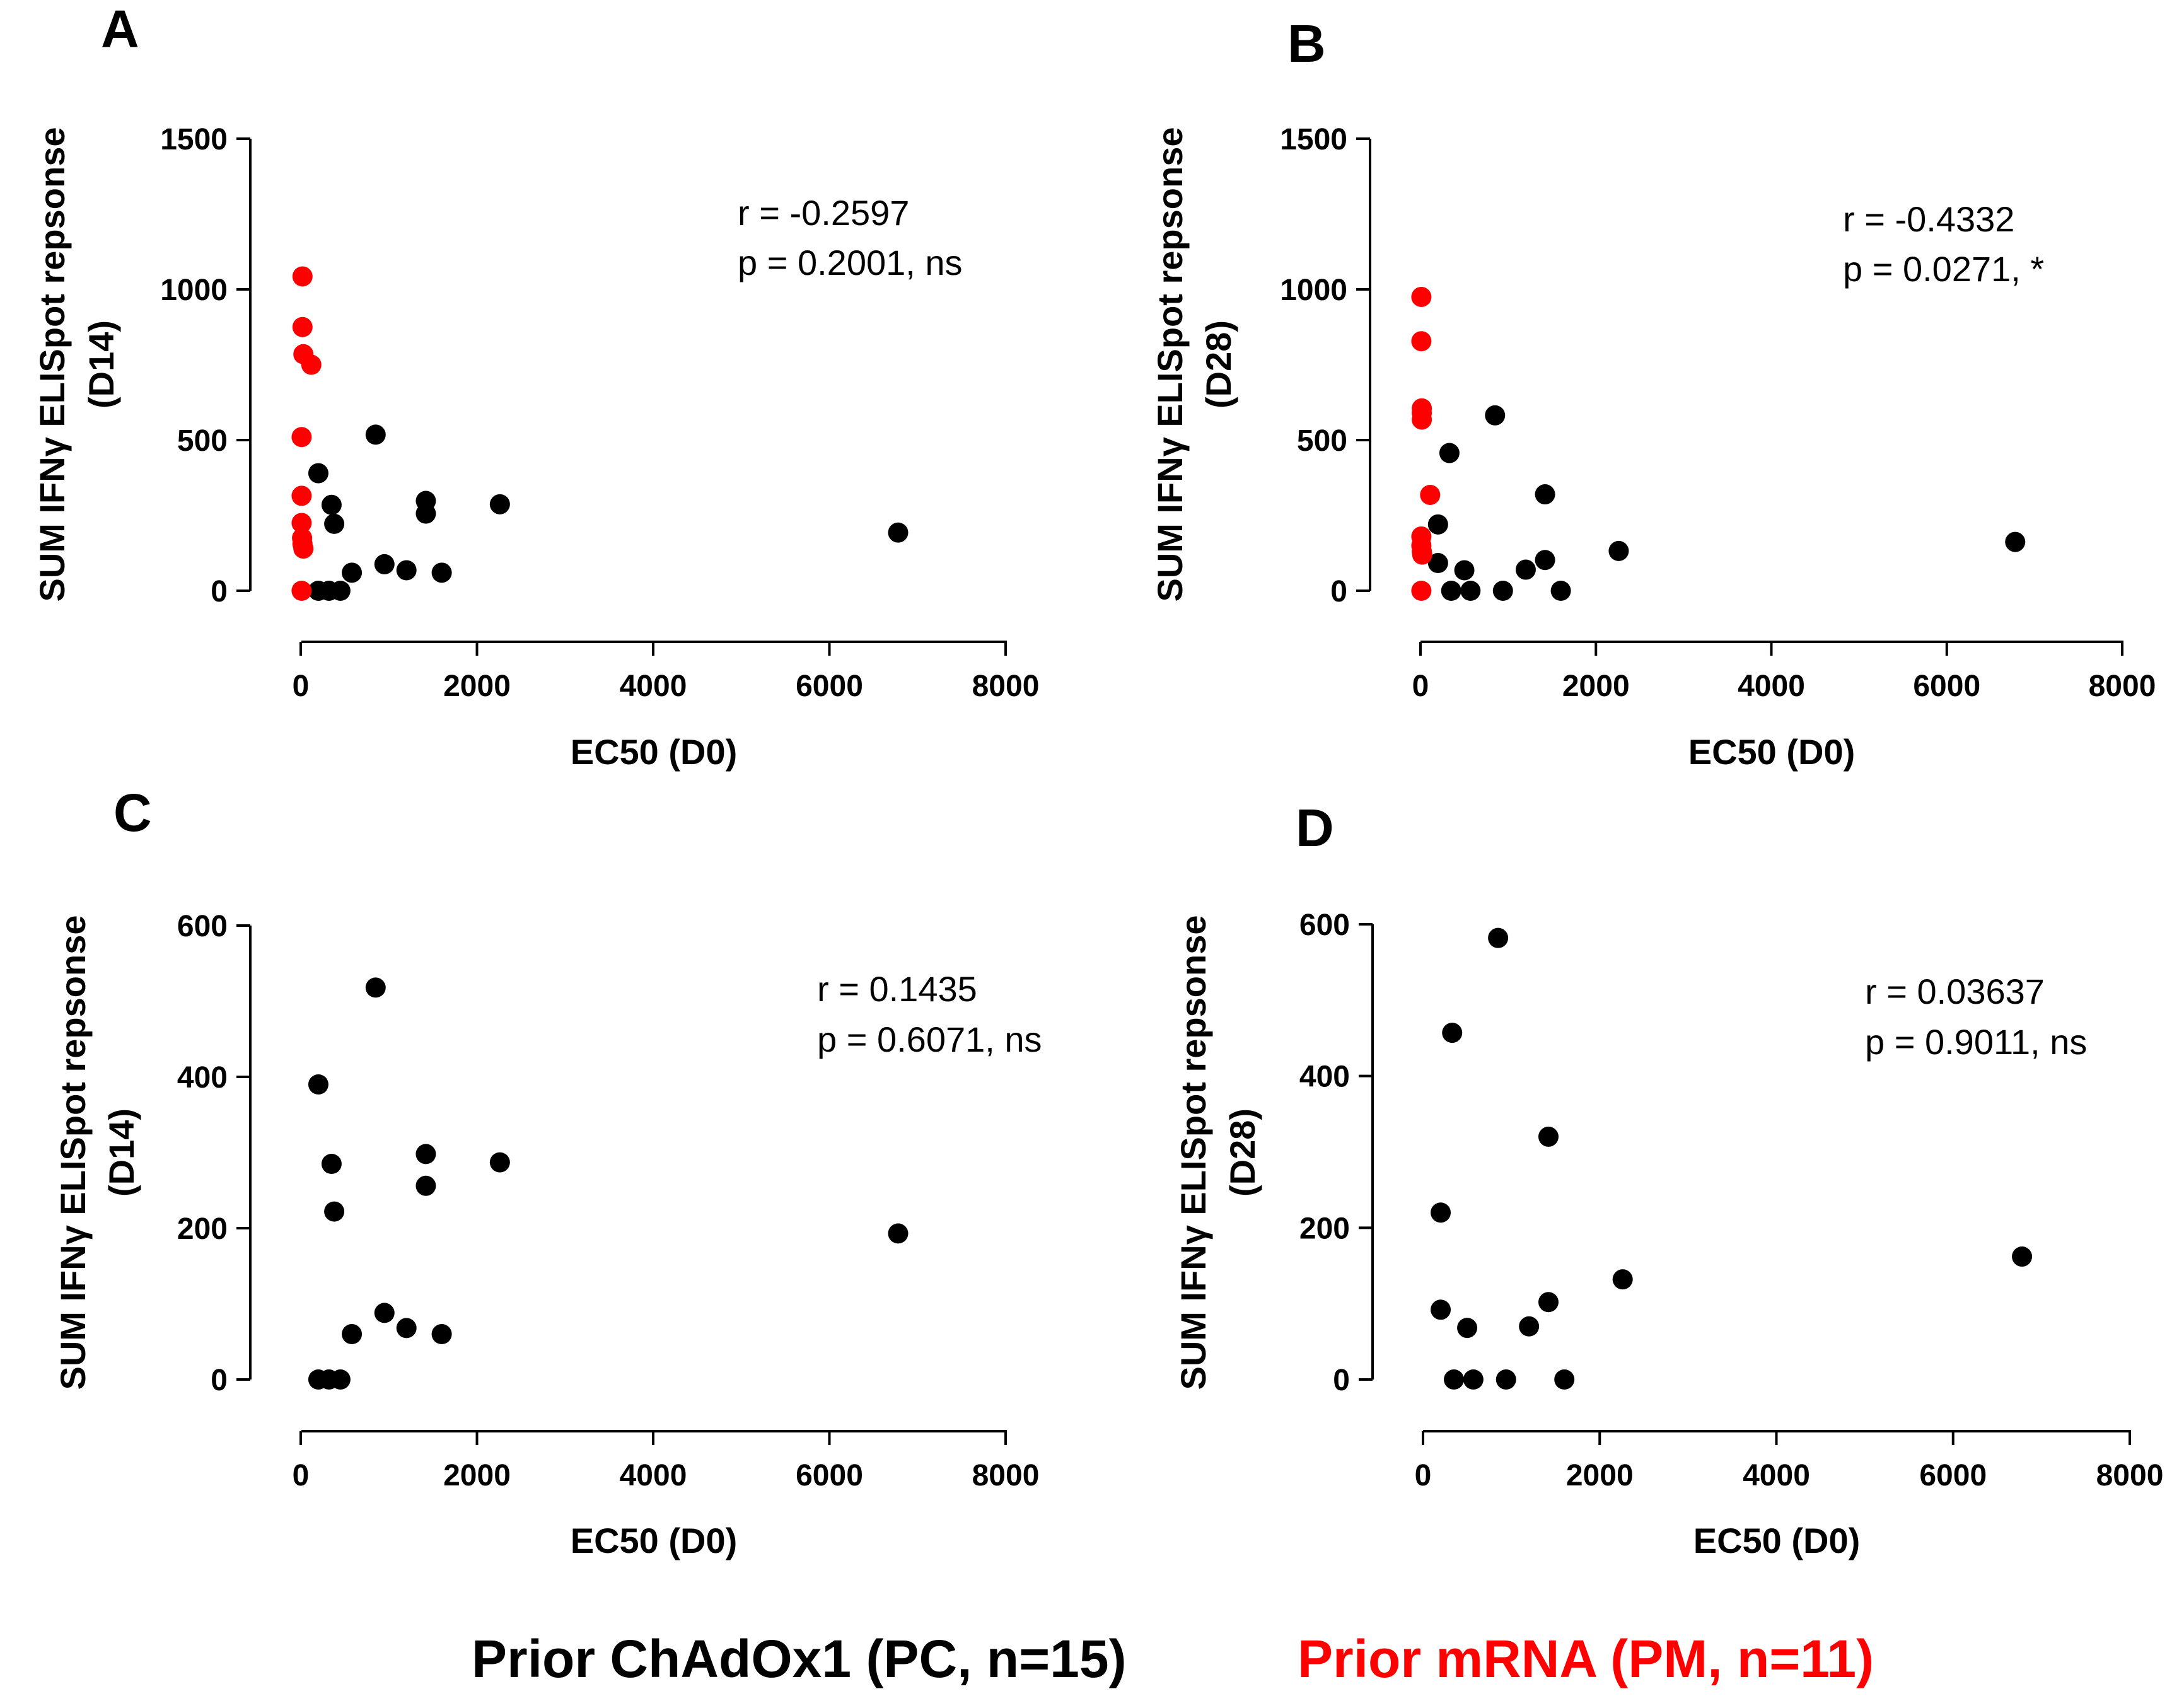  Describe the element at coordinates (1943, 269) in the screenshot. I see `stat-p: p = 0.0271, *` at that location.